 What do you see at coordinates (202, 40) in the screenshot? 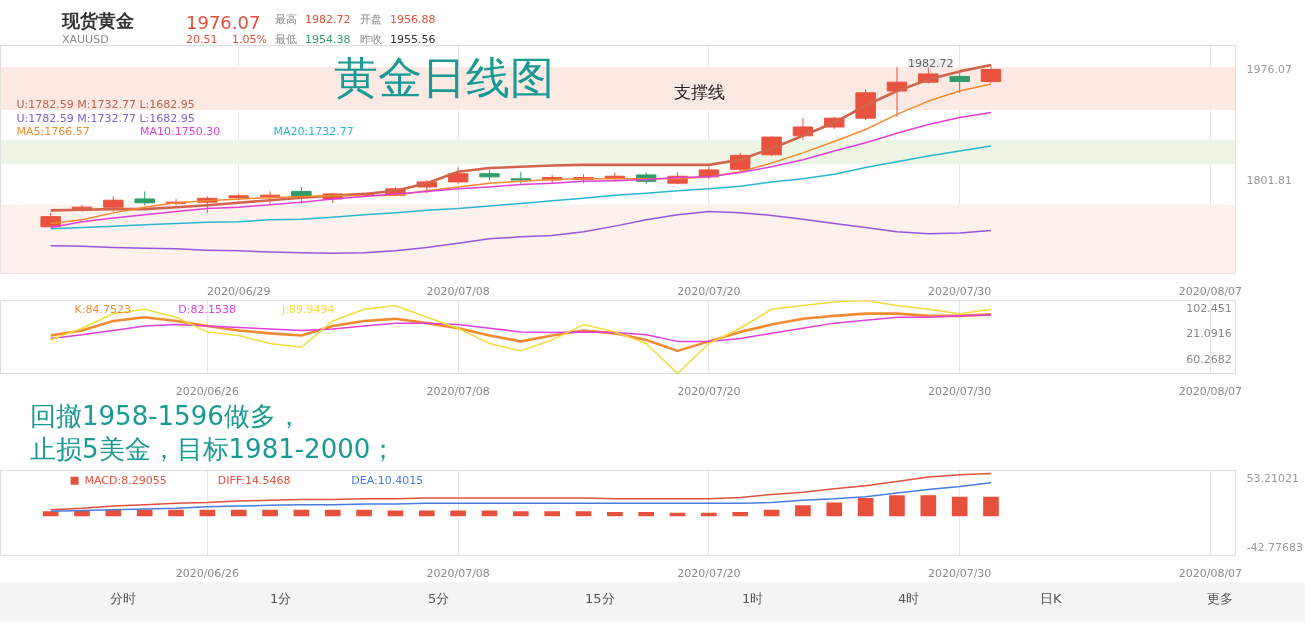
I see `annotation: 20.51` at bounding box center [202, 40].